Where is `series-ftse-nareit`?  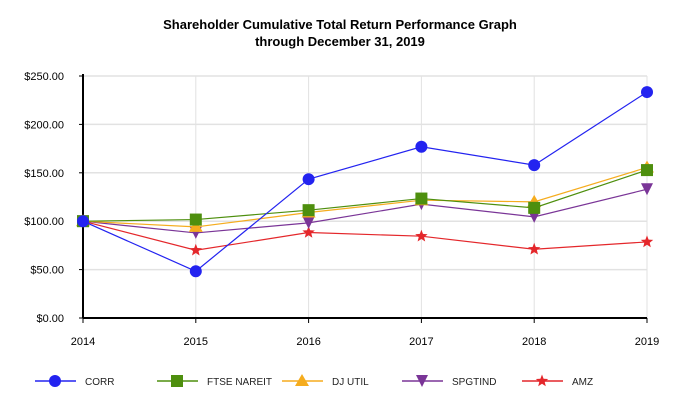 series-ftse-nareit is located at coordinates (365, 196).